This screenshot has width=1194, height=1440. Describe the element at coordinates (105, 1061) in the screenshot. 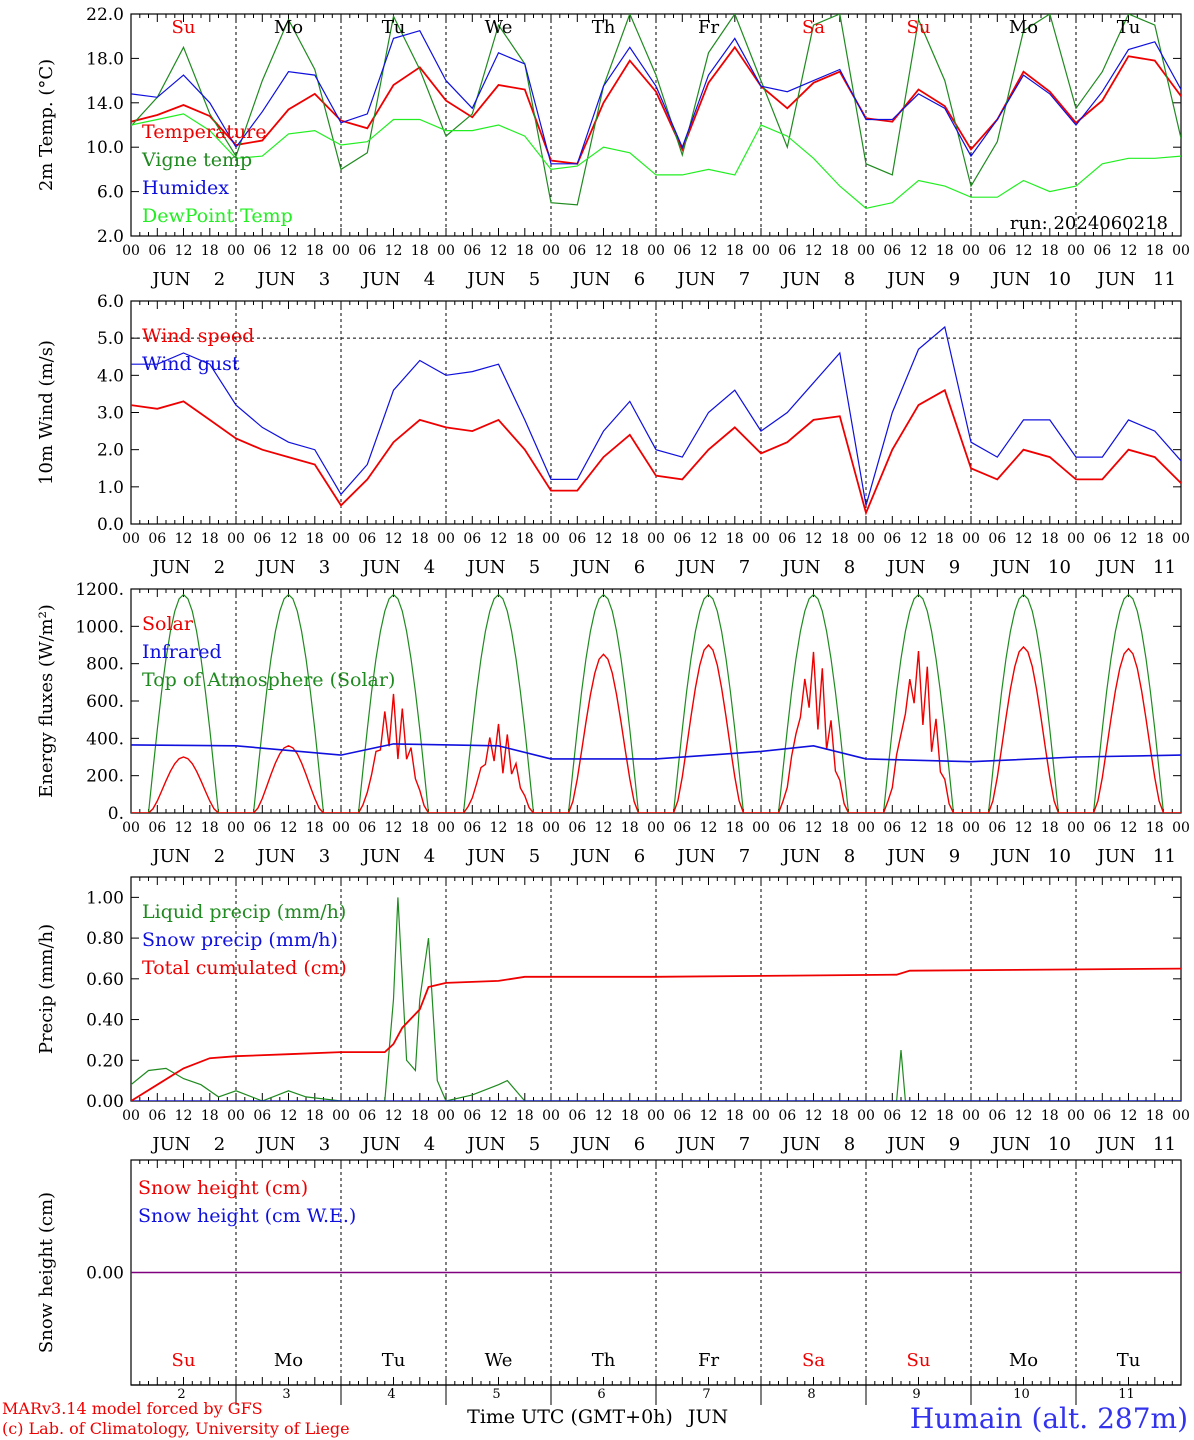

I see `y-tick-label: 0.20` at that location.